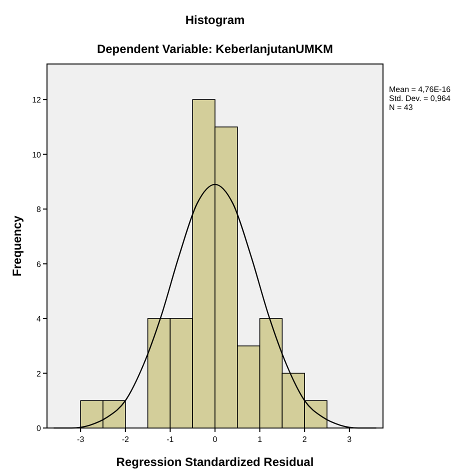  I want to click on x-tick-label: 2, so click(305, 439).